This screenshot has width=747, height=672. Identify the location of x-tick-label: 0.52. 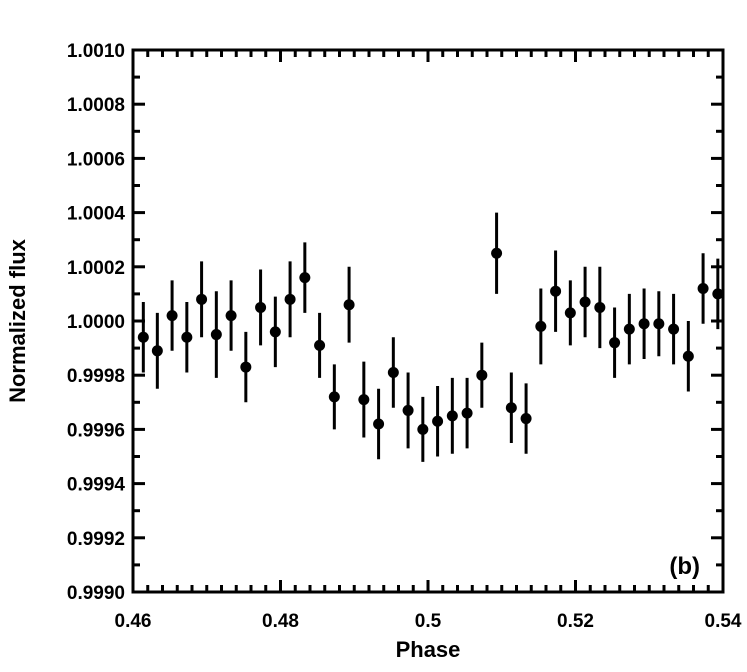
(575, 621).